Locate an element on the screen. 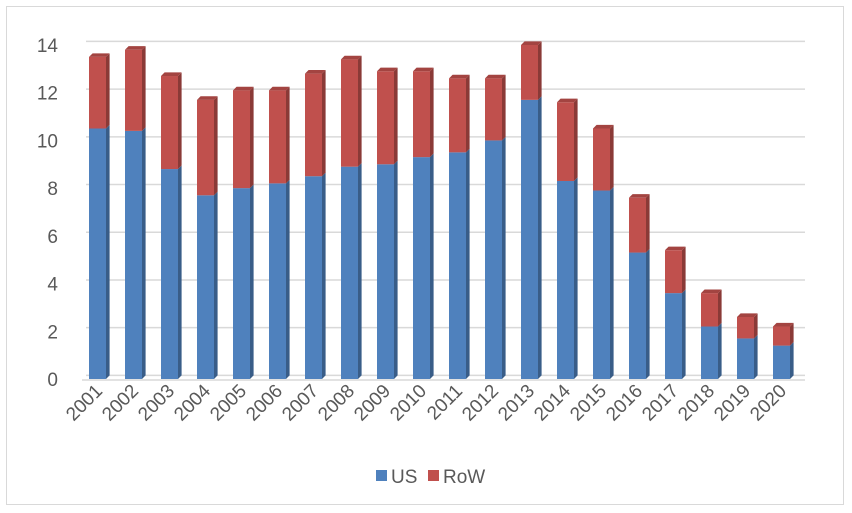 Image resolution: width=852 pixels, height=513 pixels. x-tick-label: 2011 is located at coordinates (445, 403).